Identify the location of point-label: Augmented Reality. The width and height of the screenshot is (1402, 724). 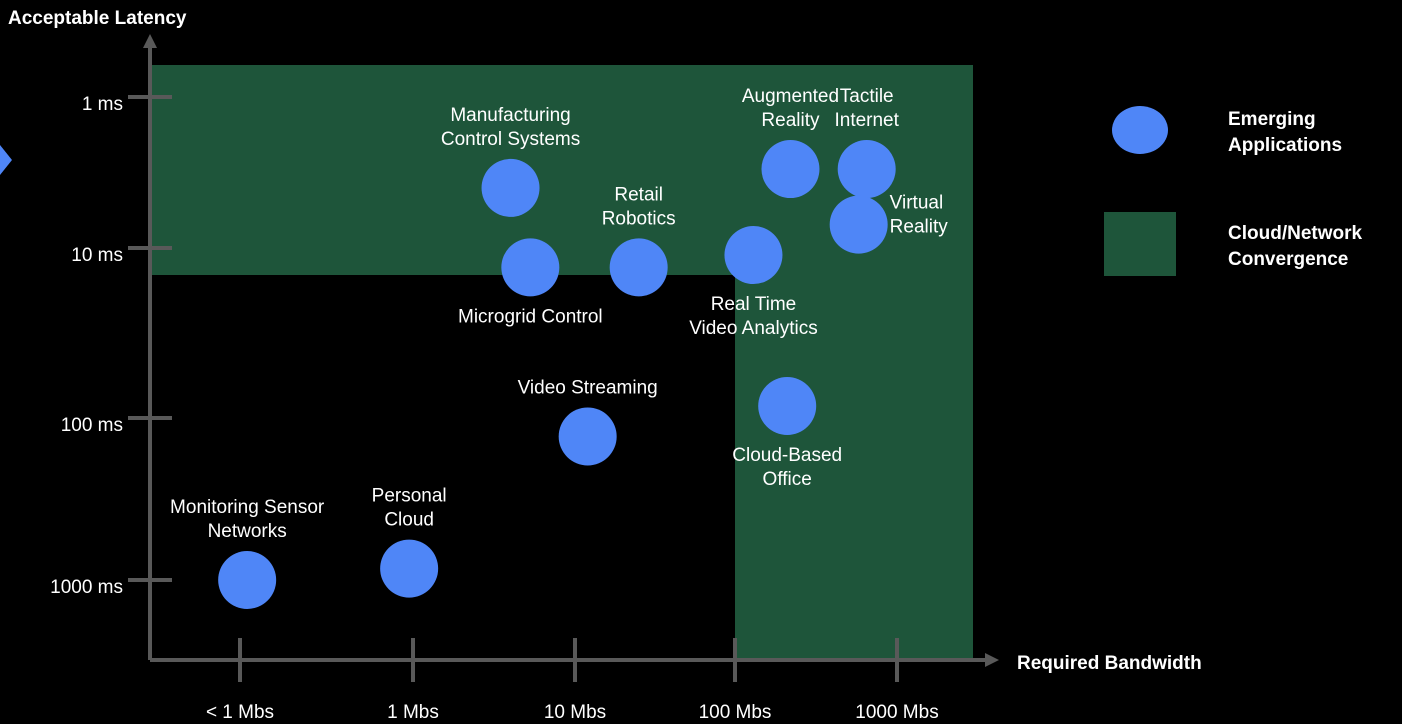
(790, 108).